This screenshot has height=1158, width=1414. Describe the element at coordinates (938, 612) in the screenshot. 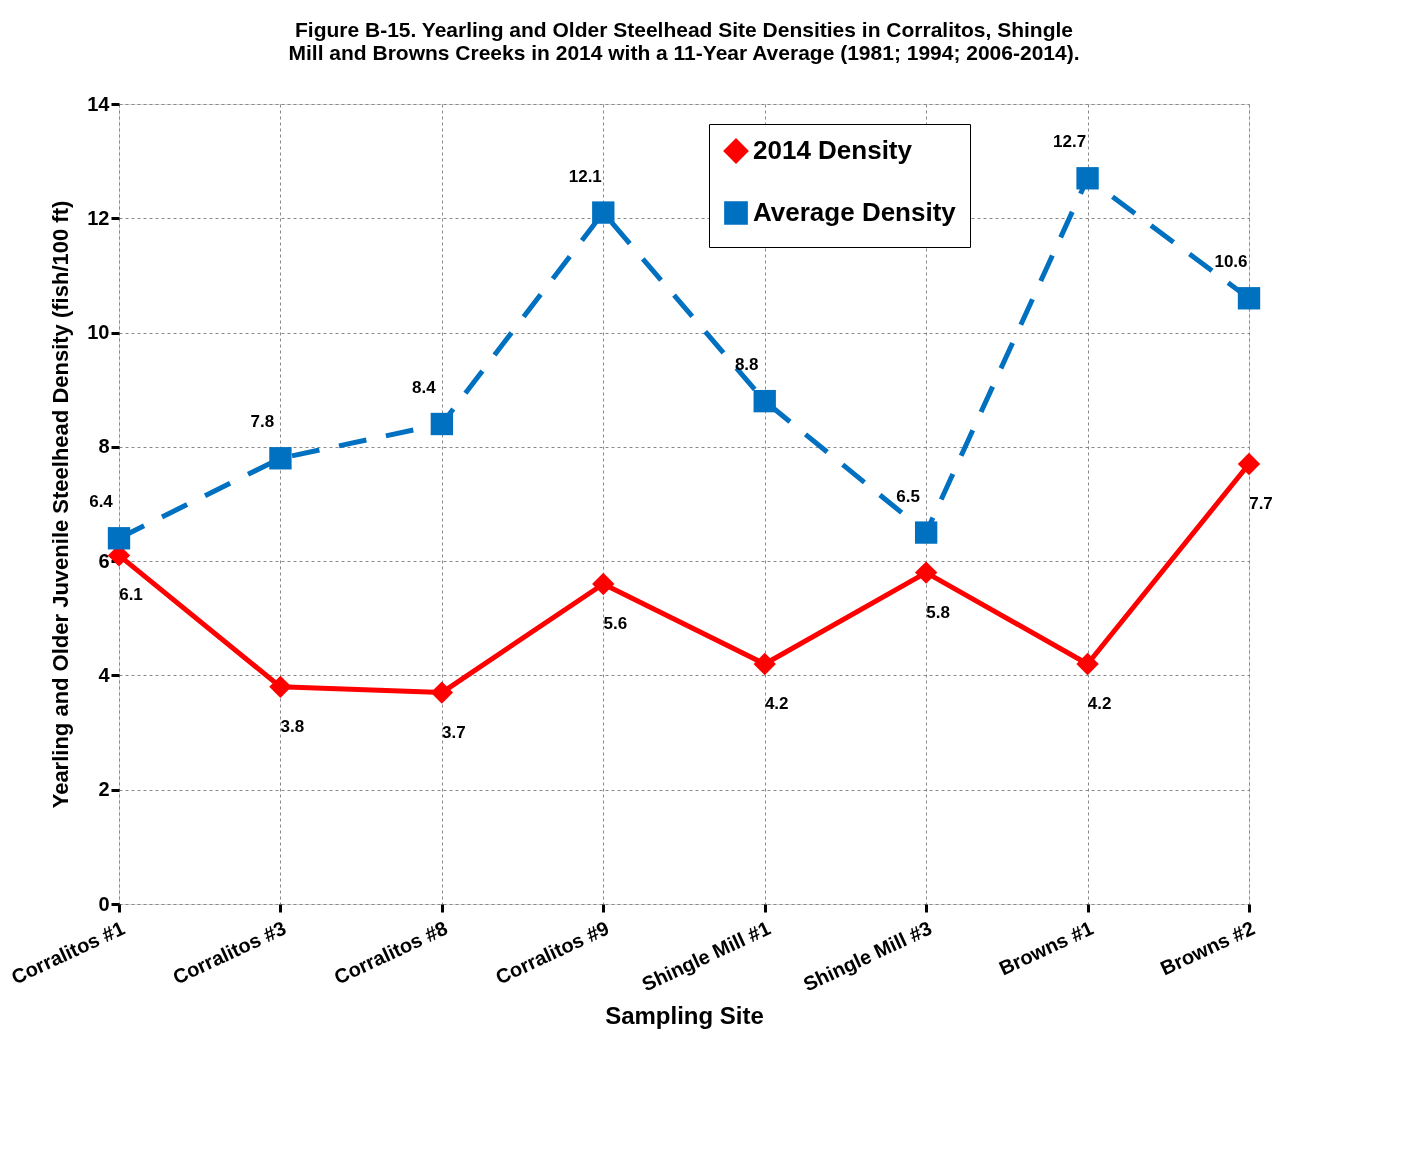

I see `data-label: 5.8` at that location.